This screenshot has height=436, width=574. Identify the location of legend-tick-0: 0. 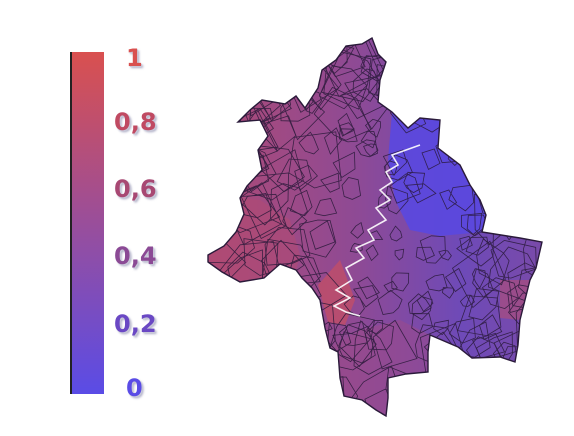
(134, 388).